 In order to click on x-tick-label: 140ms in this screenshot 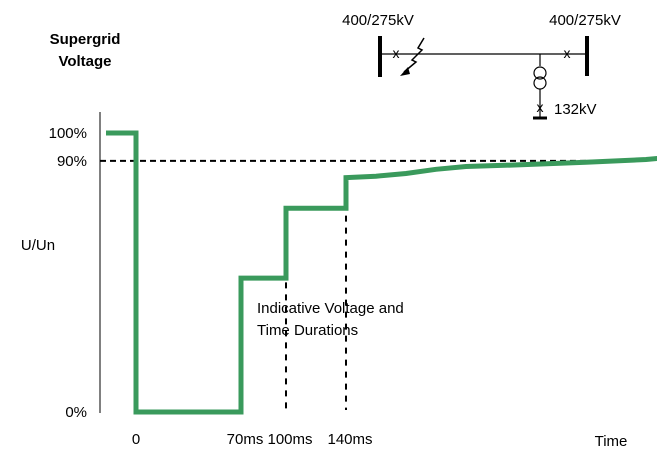, I will do `click(349, 439)`.